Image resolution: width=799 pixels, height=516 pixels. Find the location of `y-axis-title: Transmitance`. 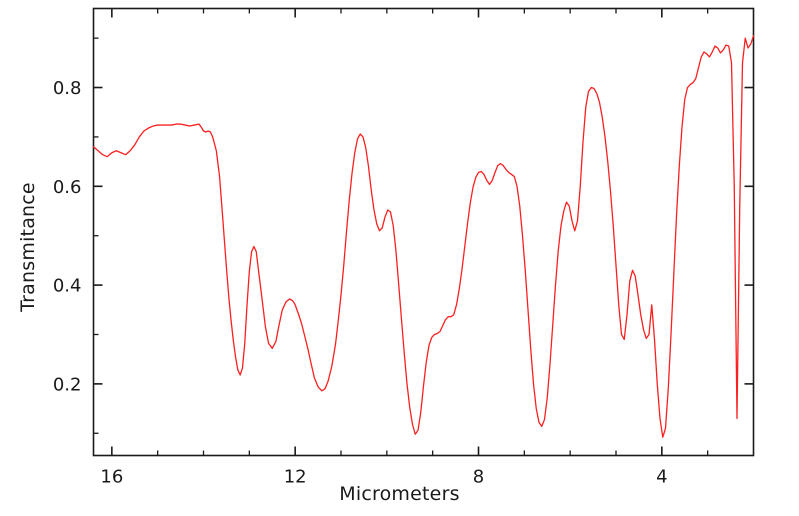

y-axis-title: Transmitance is located at coordinates (28, 247).